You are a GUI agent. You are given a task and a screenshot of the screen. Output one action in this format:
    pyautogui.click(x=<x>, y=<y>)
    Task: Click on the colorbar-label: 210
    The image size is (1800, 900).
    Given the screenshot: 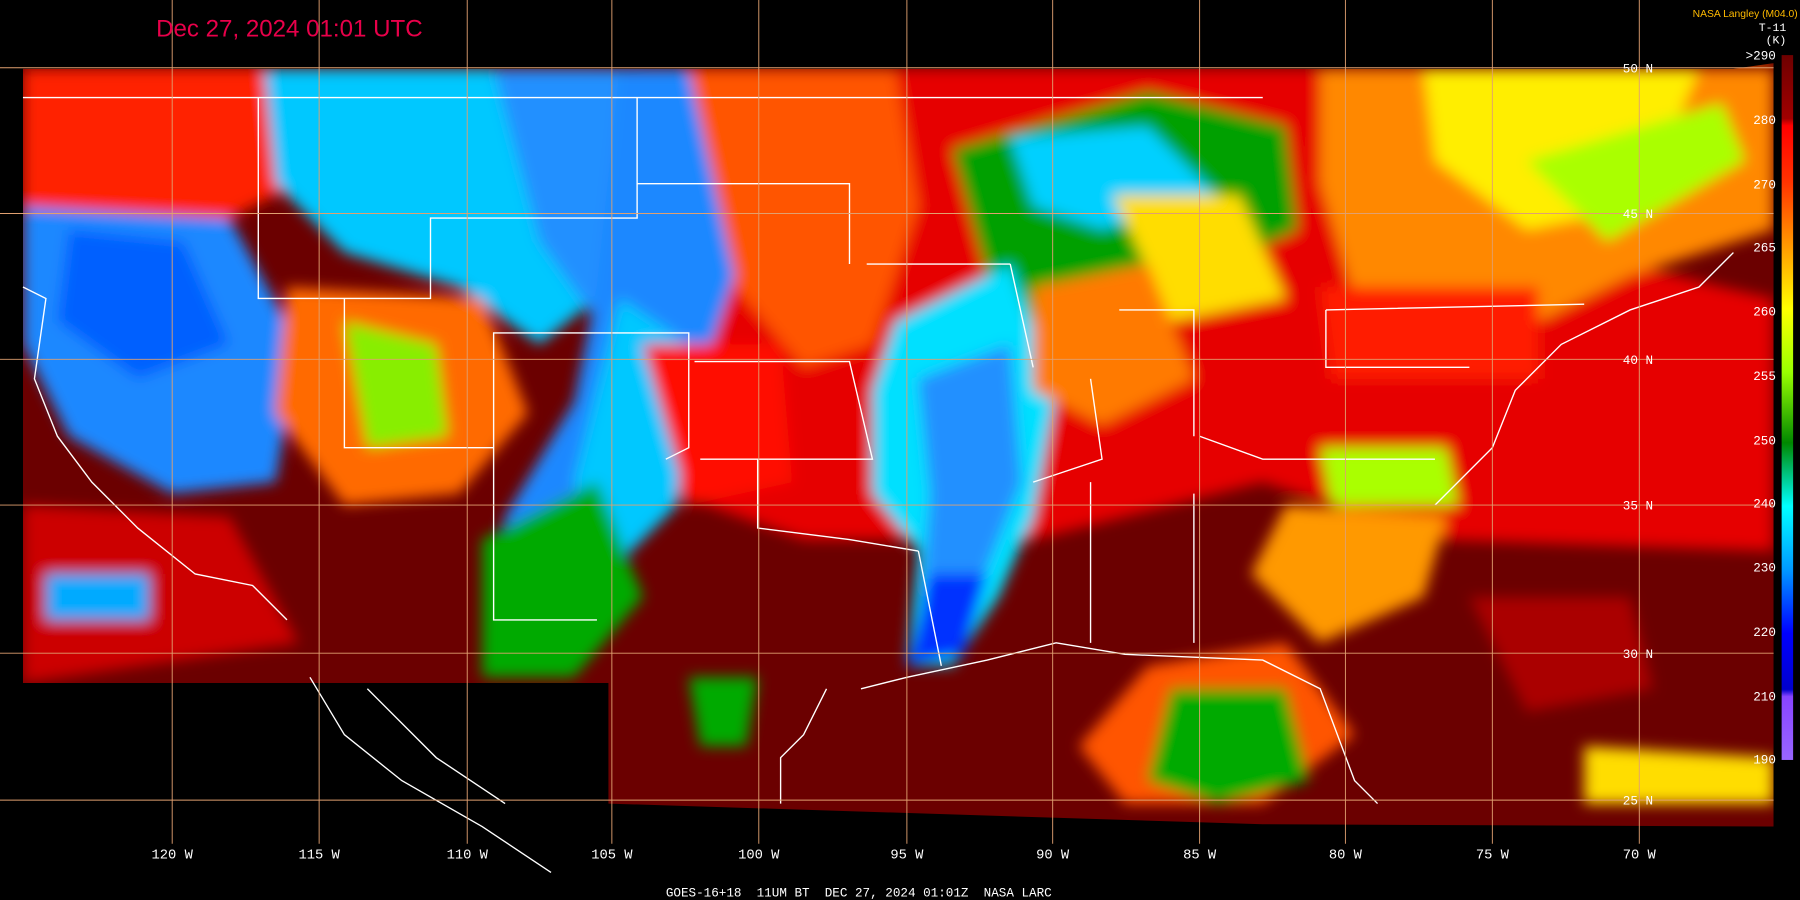 What is the action you would take?
    pyautogui.click(x=1764, y=696)
    